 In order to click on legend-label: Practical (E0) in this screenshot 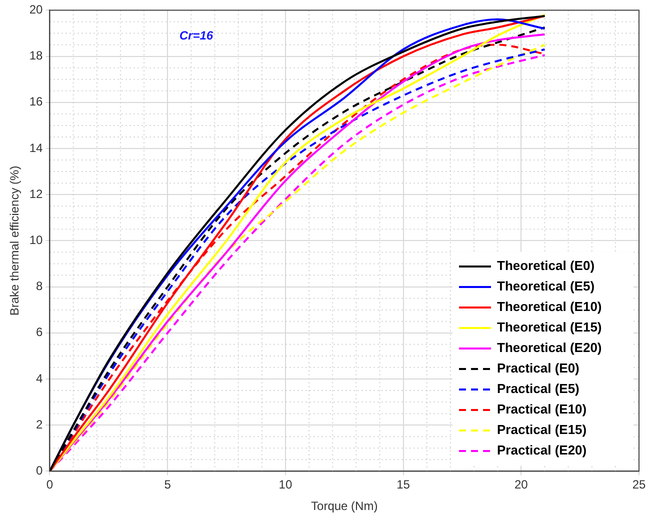, I will do `click(538, 368)`.